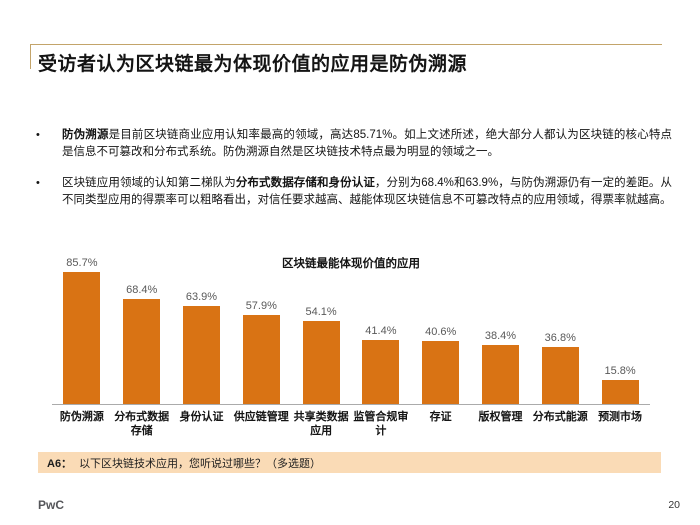 The height and width of the screenshot is (525, 700). What do you see at coordinates (321, 362) in the screenshot?
I see `bar-共享类数据应用` at bounding box center [321, 362].